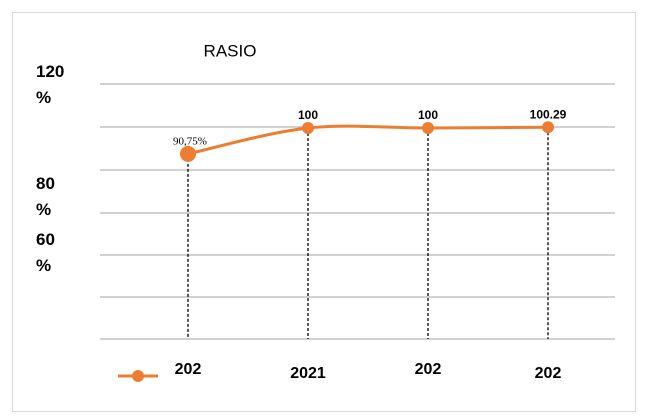 The image size is (648, 419). I want to click on y-tick-label: 60 %, so click(45, 252).